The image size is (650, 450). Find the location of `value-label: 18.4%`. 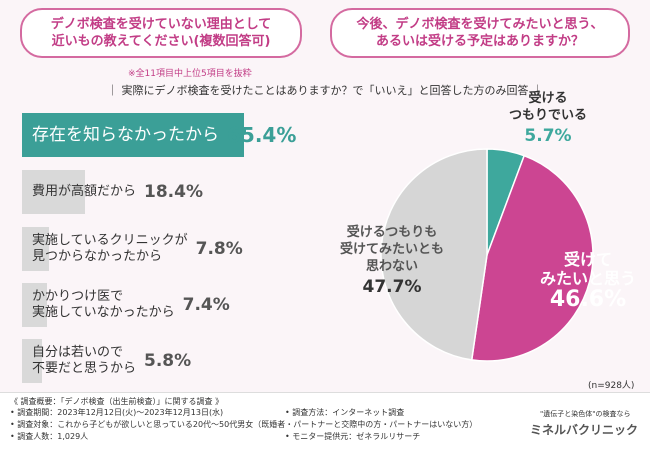

value-label: 18.4% is located at coordinates (173, 192).